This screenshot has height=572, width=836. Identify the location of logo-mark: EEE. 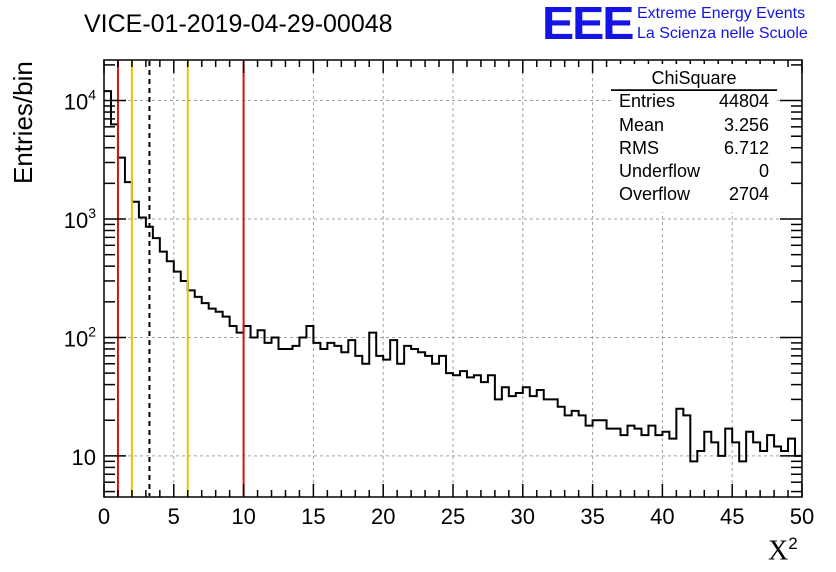
(588, 24).